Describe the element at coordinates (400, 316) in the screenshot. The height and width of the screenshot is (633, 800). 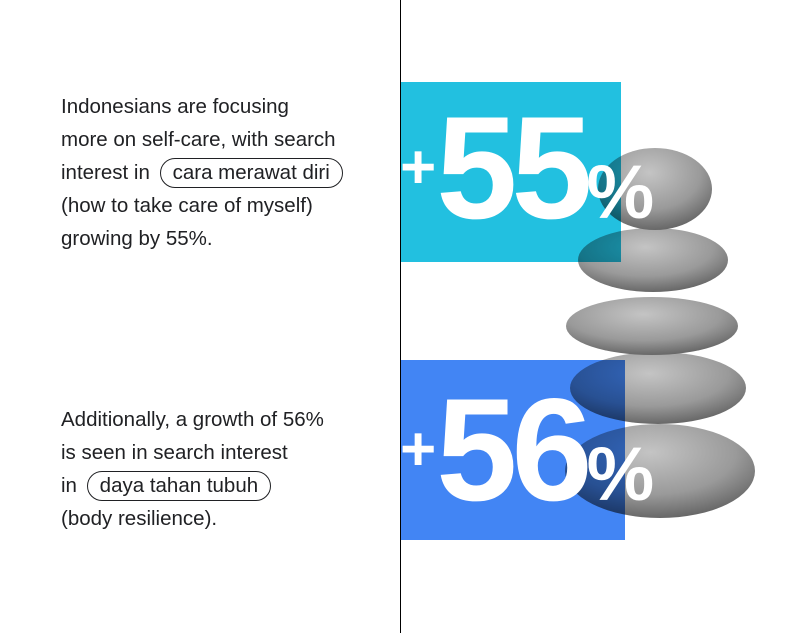
I see `vertical-divider` at that location.